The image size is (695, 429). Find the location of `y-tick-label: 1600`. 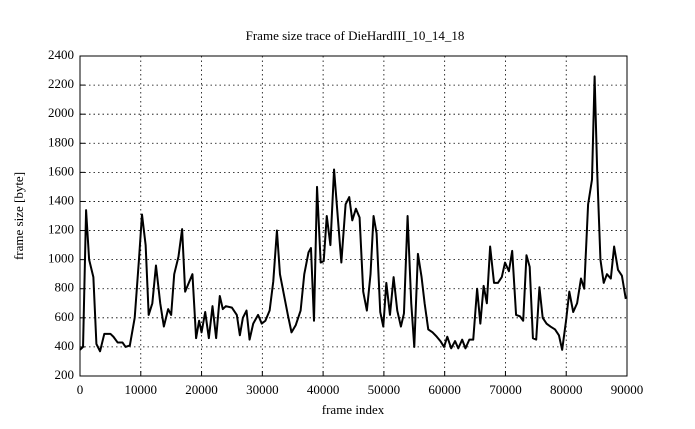

y-tick-label: 1600 is located at coordinates (61, 170).